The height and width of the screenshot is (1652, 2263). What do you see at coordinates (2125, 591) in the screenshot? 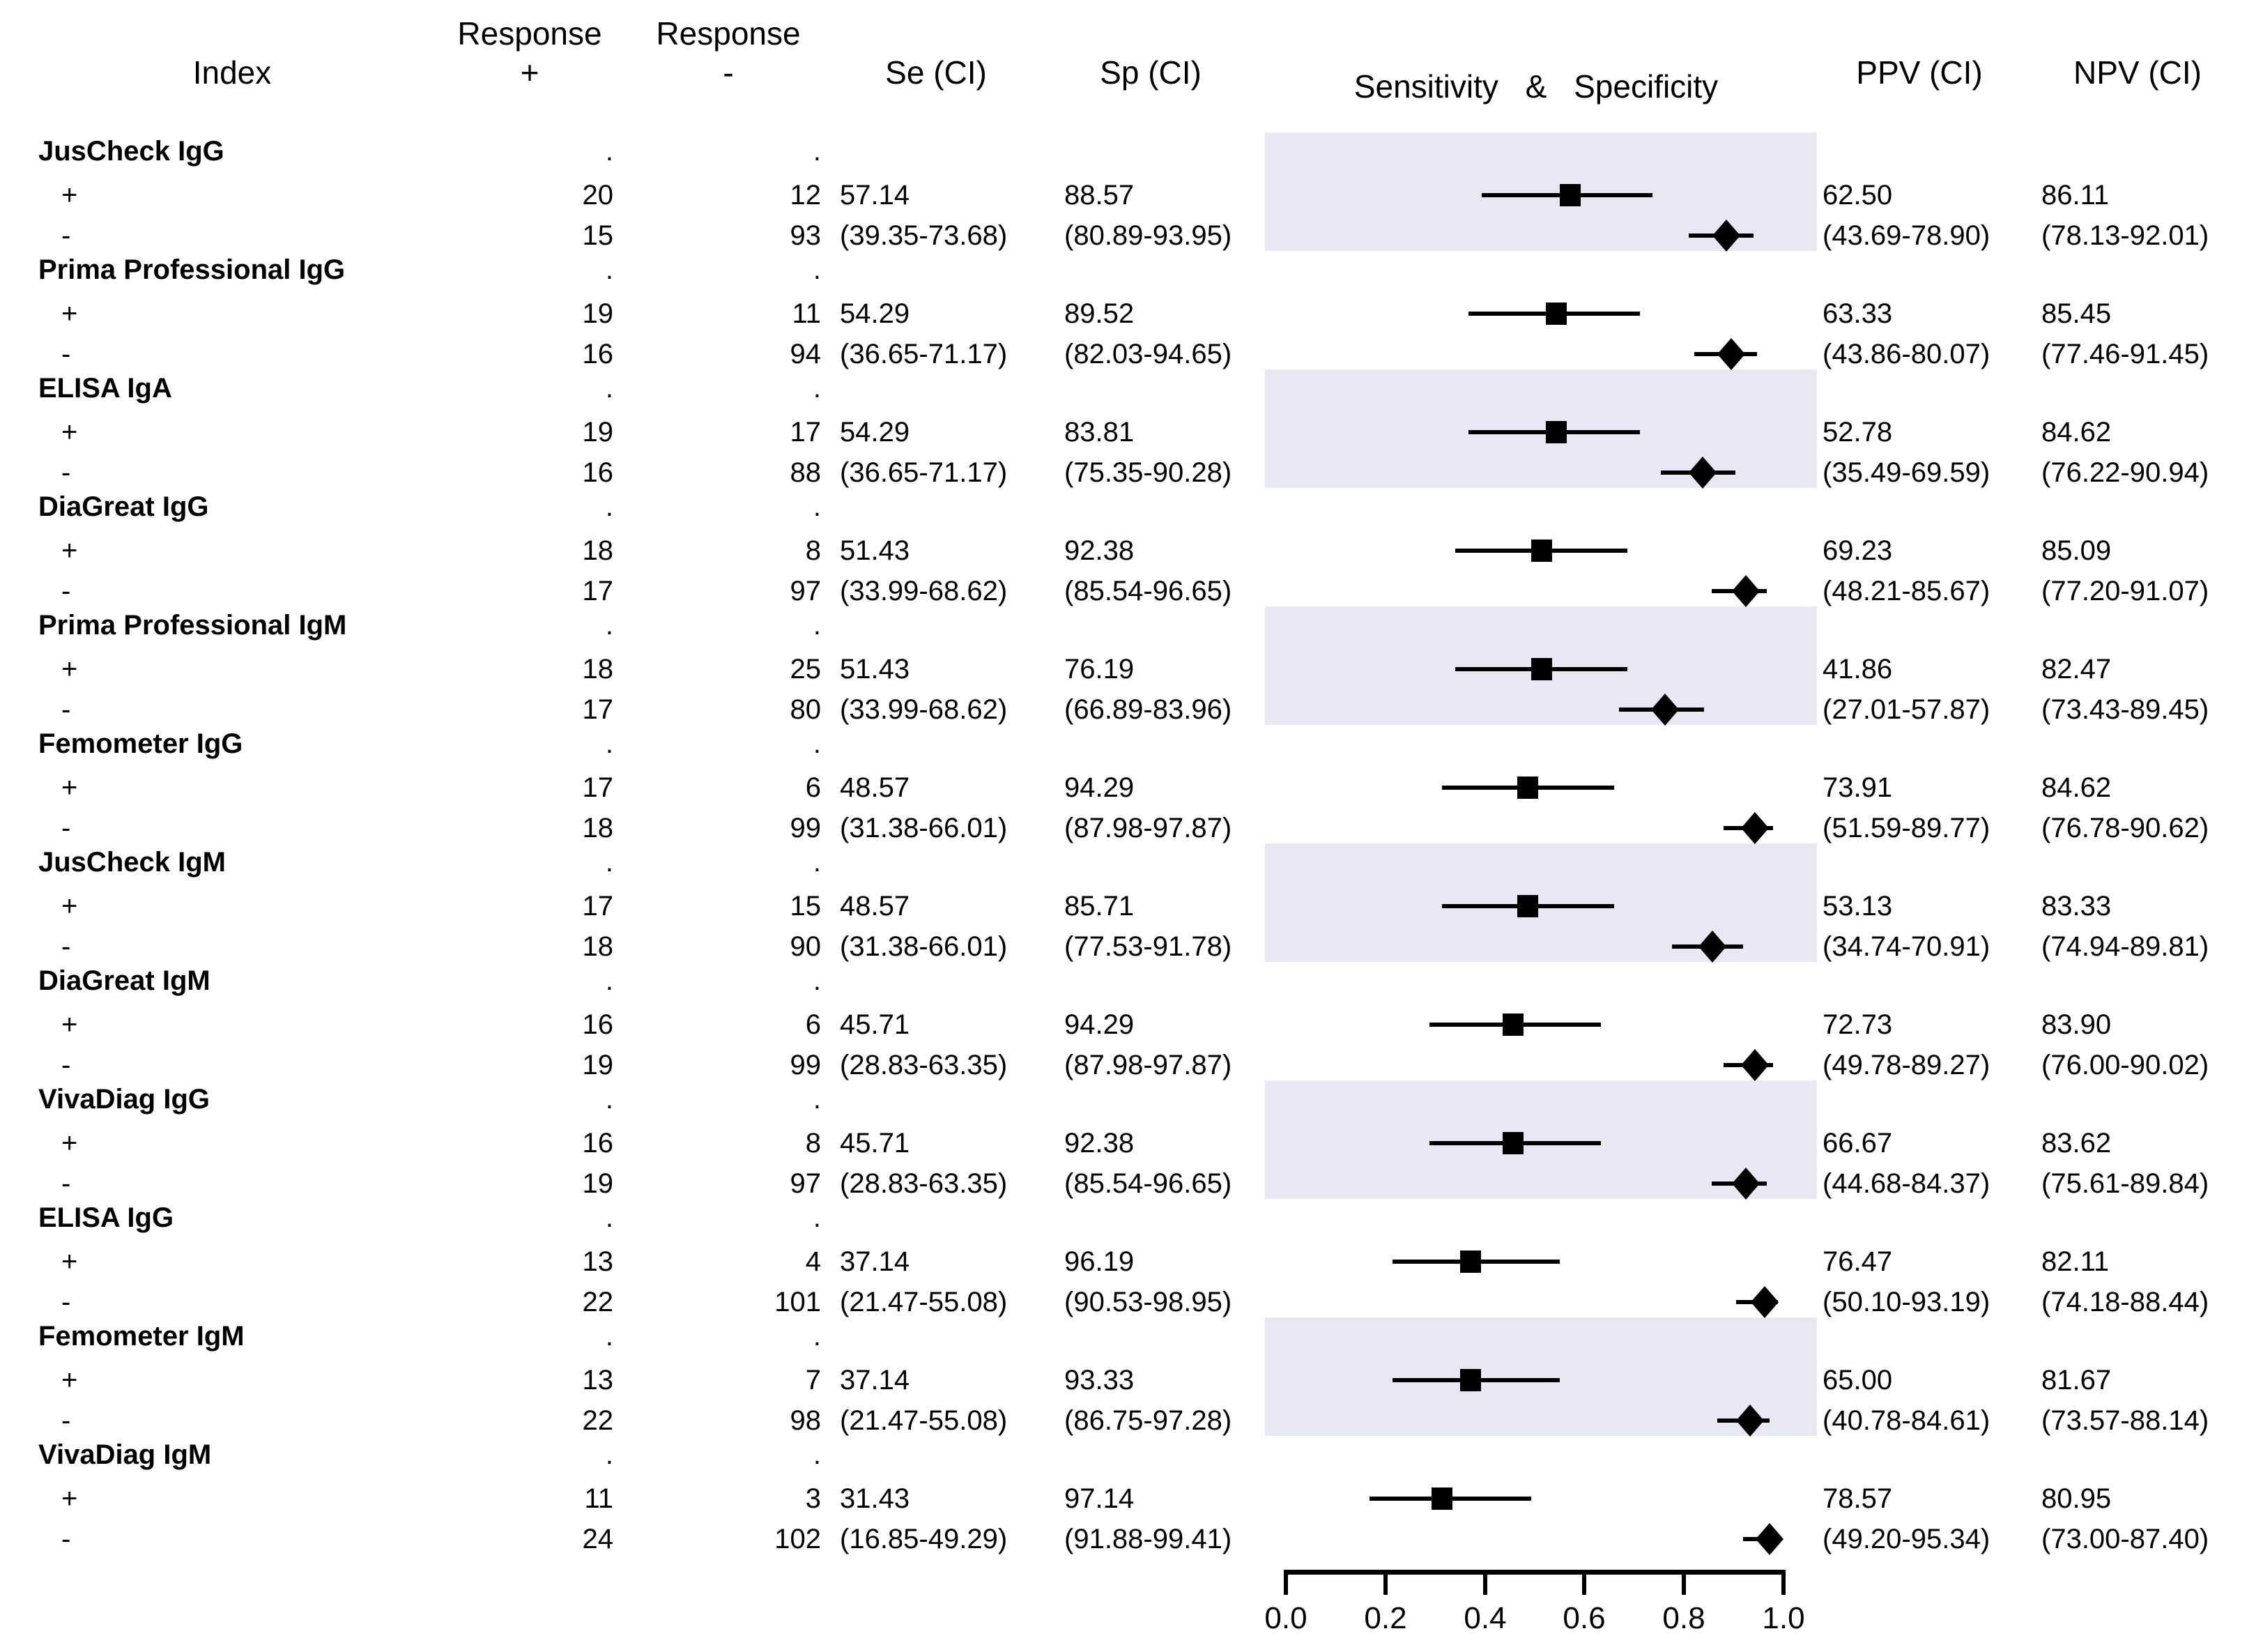
I see `npv-ci: (77.20-91.07)` at bounding box center [2125, 591].